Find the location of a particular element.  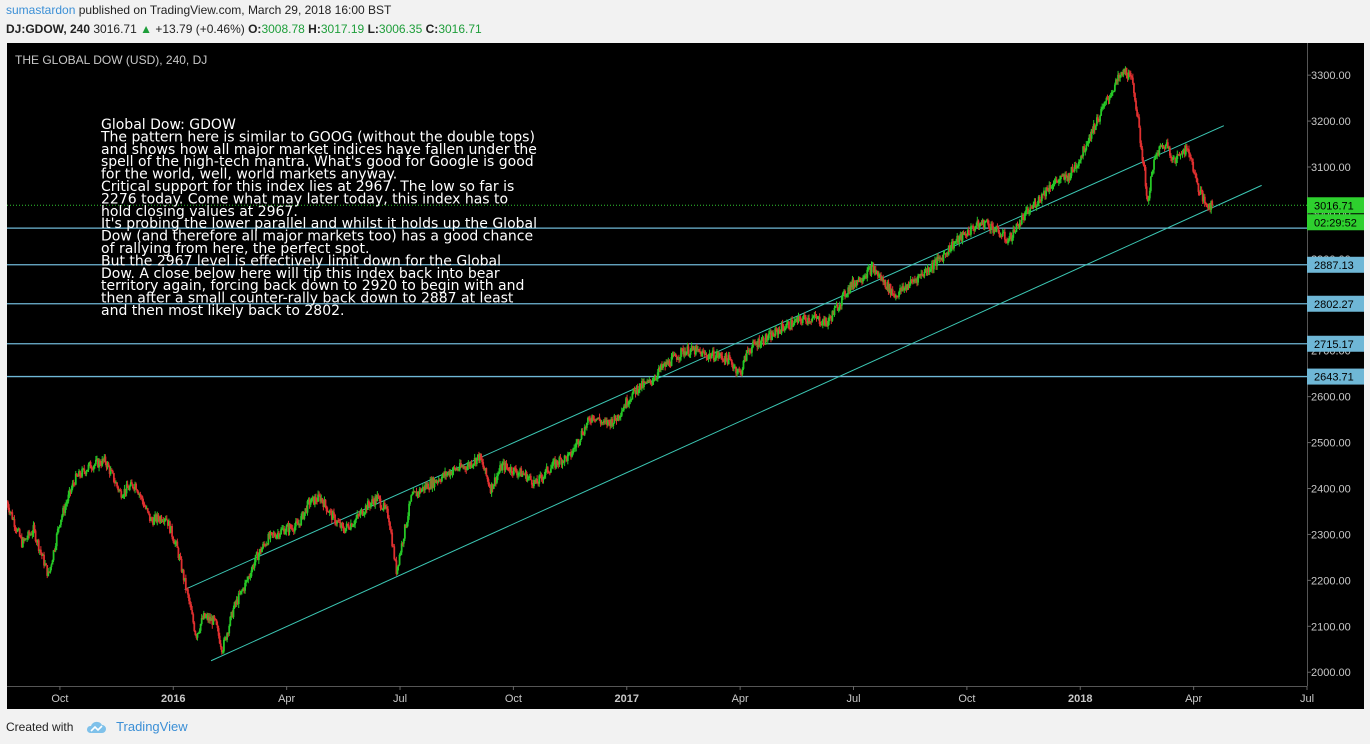

x-tick-label: Apr is located at coordinates (286, 699).